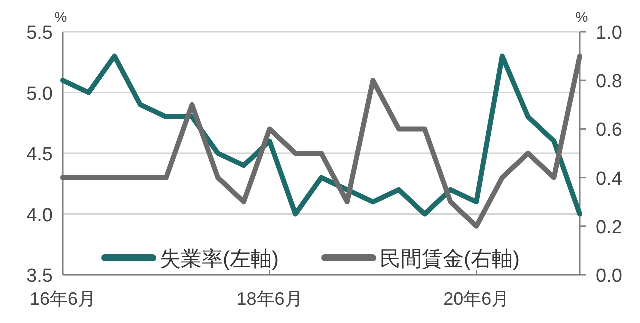 The width and height of the screenshot is (640, 323). What do you see at coordinates (219, 259) in the screenshot?
I see `legend-label: 失業率(左軸)` at bounding box center [219, 259].